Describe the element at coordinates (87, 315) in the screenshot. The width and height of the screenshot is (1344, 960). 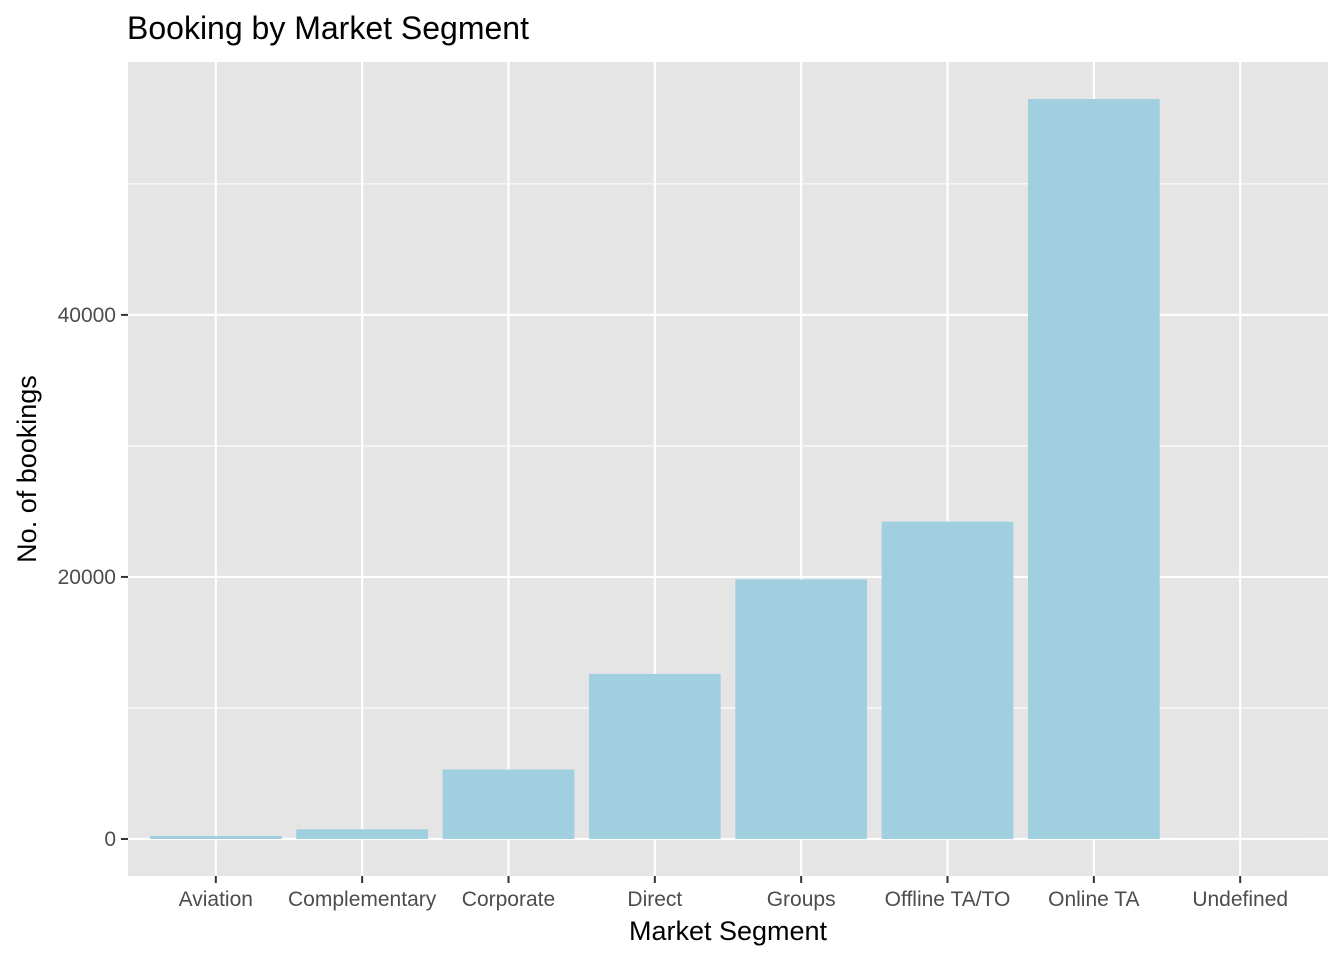
I see `y-tick-label: 40000` at that location.